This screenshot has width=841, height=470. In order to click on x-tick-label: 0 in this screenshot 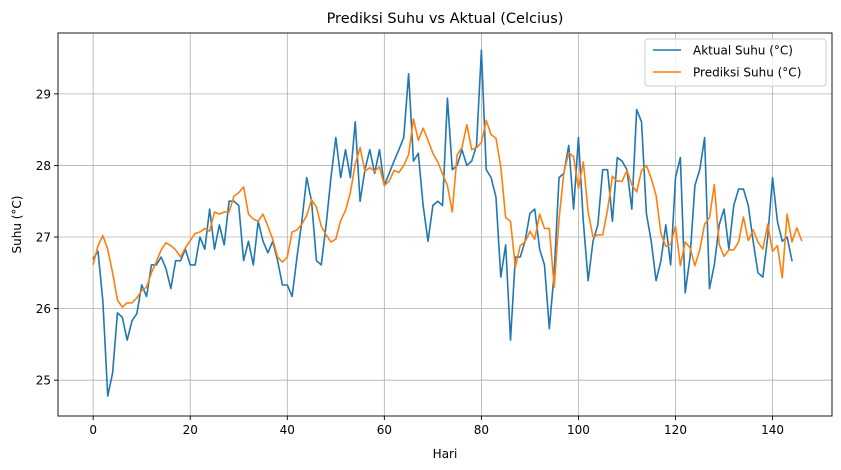, I will do `click(93, 430)`.